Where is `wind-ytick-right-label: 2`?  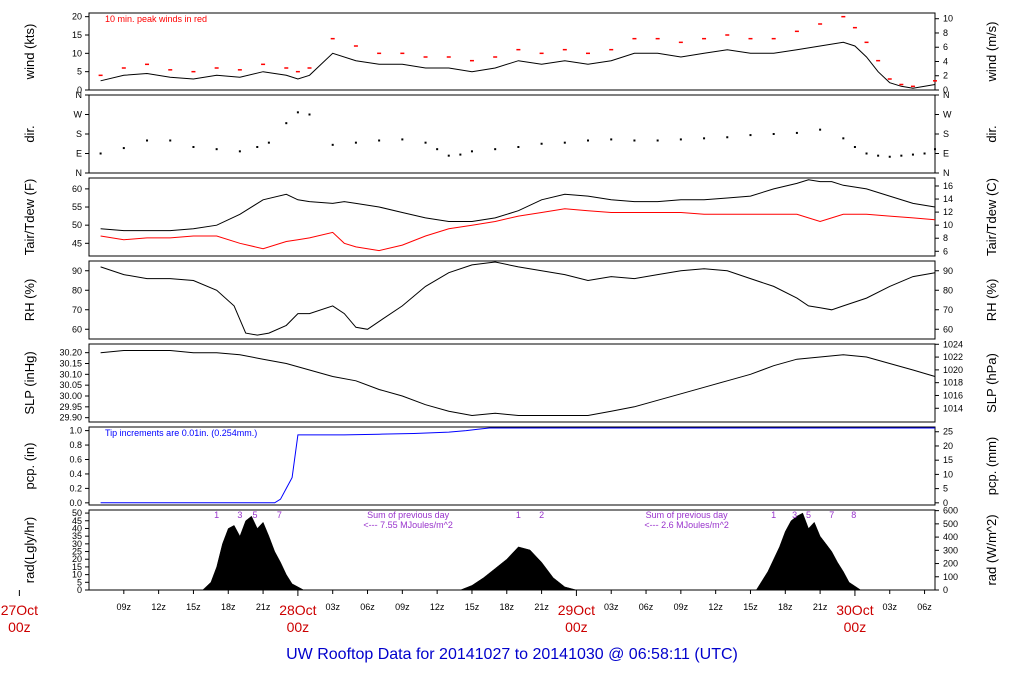 wind-ytick-right-label: 2 is located at coordinates (945, 76).